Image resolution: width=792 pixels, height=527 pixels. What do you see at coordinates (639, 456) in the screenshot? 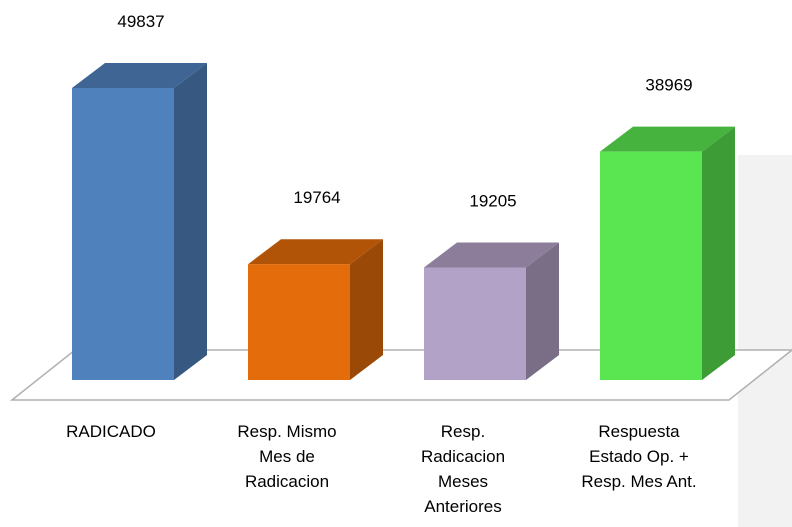
I see `category-label: Respuesta Estado Op. + Resp. Mes Ant.` at bounding box center [639, 456].